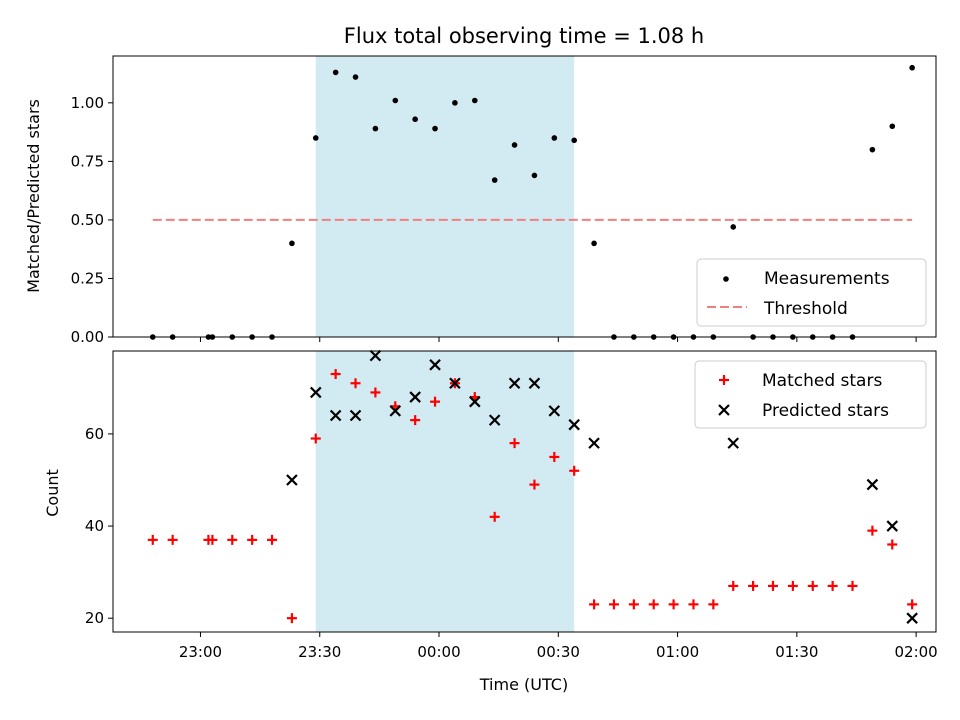 This screenshot has width=960, height=720. I want to click on top-ytick-label: 0.00, so click(87, 337).